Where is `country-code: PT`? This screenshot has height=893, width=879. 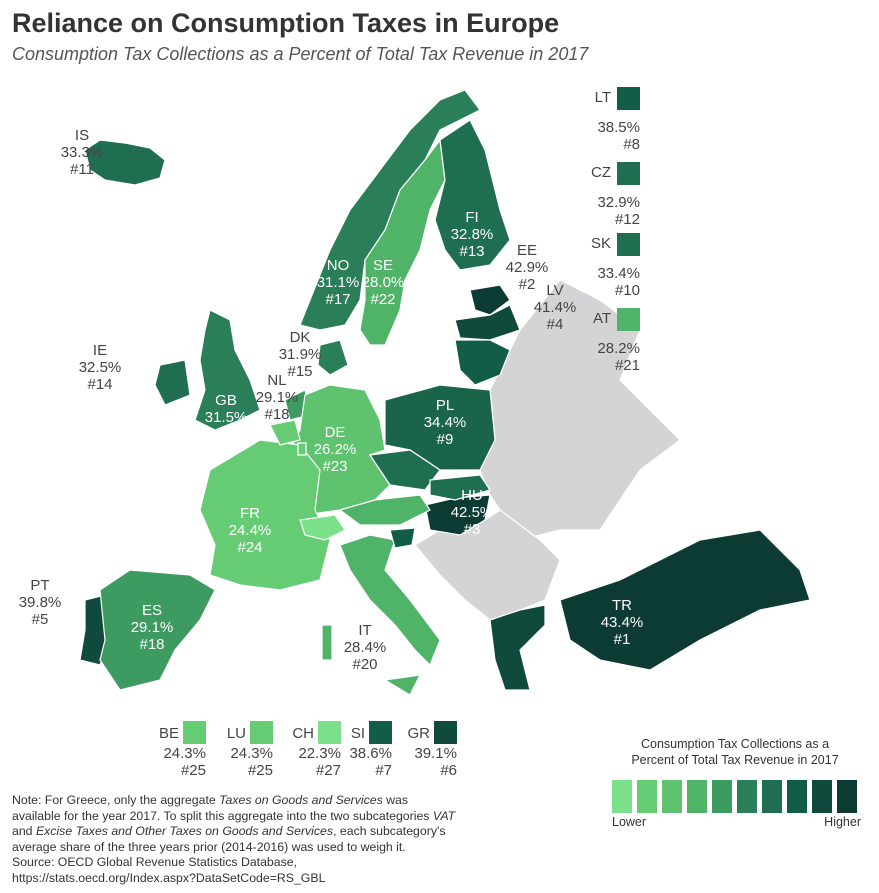
country-code: PT is located at coordinates (39, 585).